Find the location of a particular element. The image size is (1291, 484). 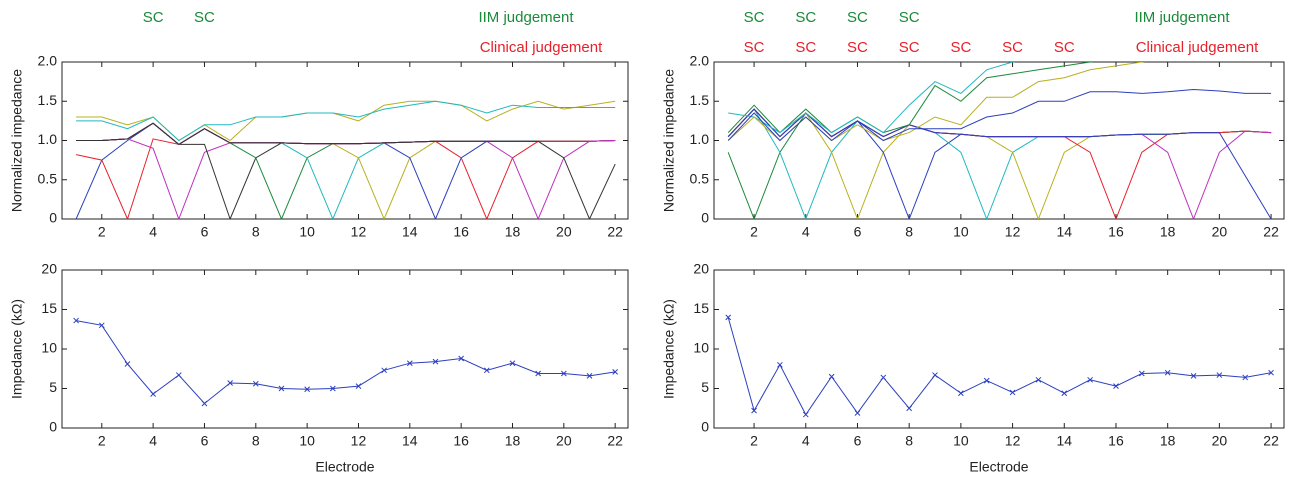

x-tick-label: 22 is located at coordinates (615, 441).